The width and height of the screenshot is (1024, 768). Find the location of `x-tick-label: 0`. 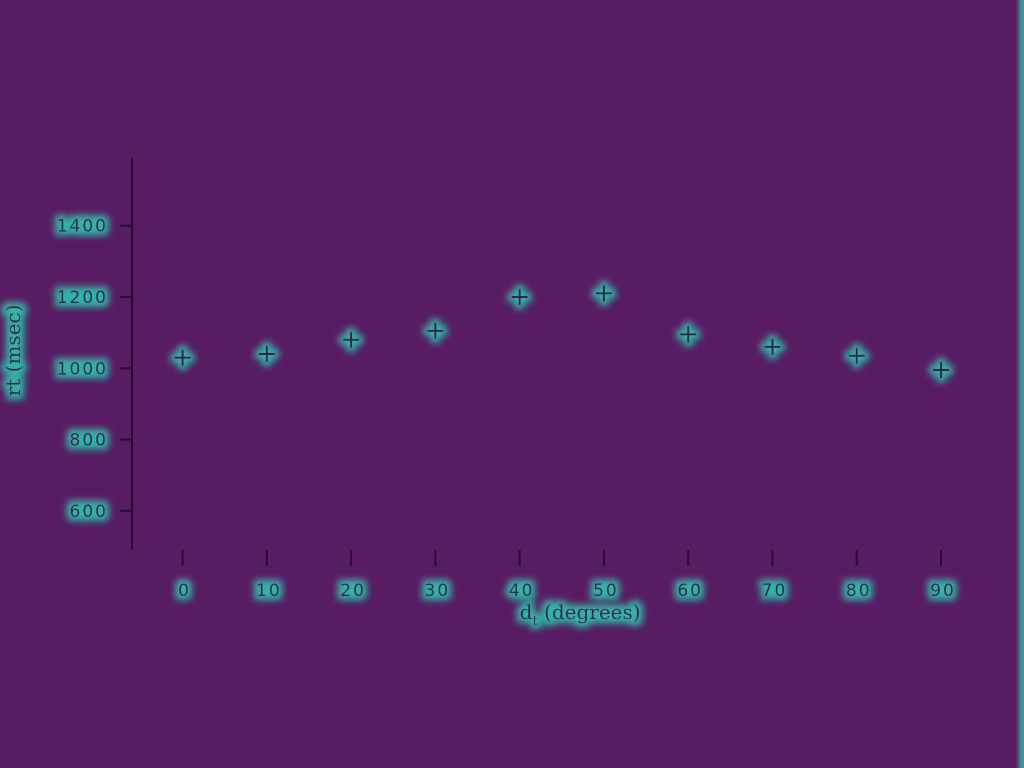

x-tick-label: 0 is located at coordinates (184, 591).